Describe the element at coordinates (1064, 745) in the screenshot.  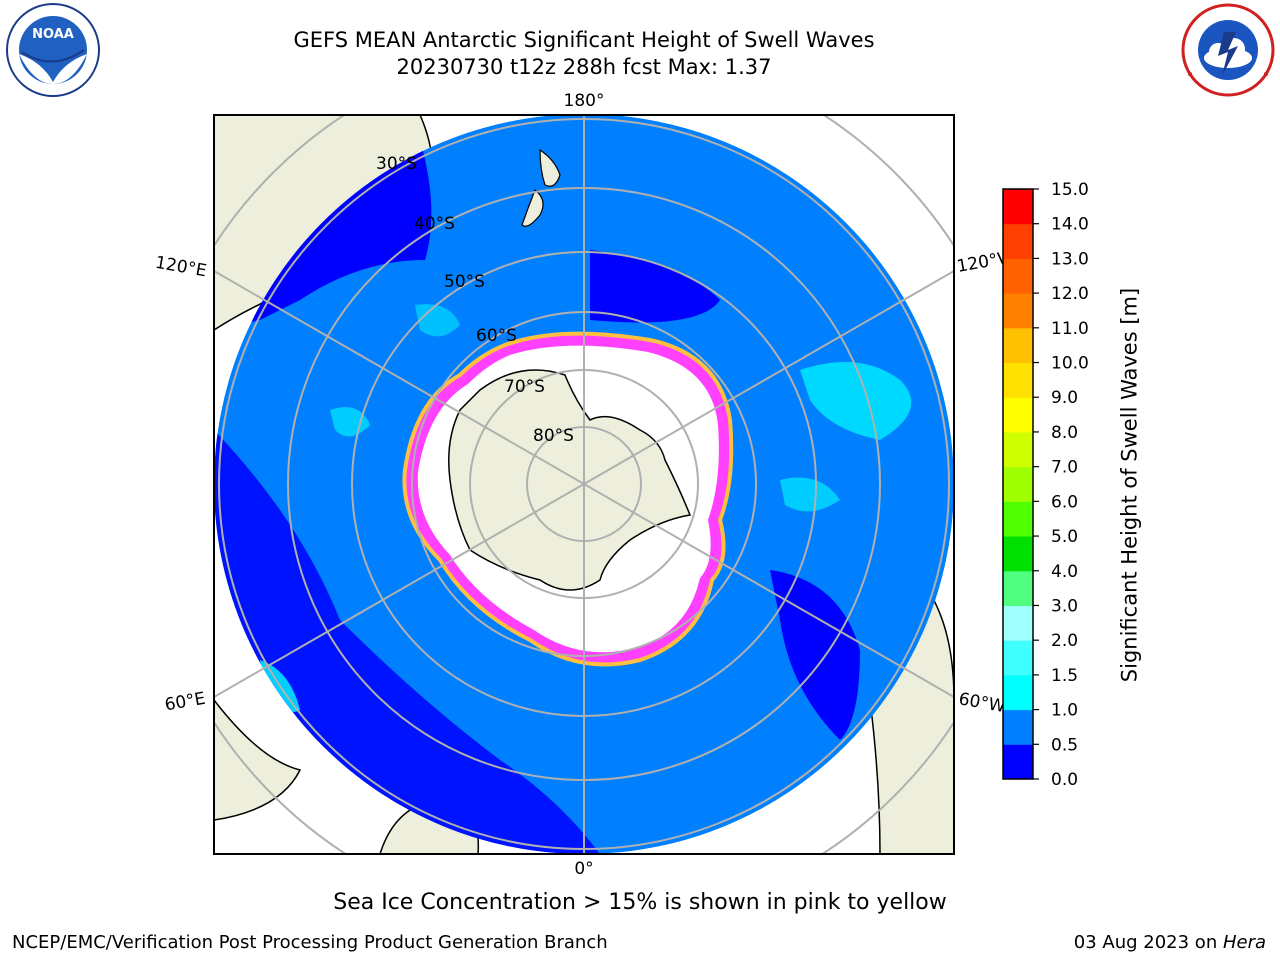
I see `colorbar-tick-label: 0.5` at that location.